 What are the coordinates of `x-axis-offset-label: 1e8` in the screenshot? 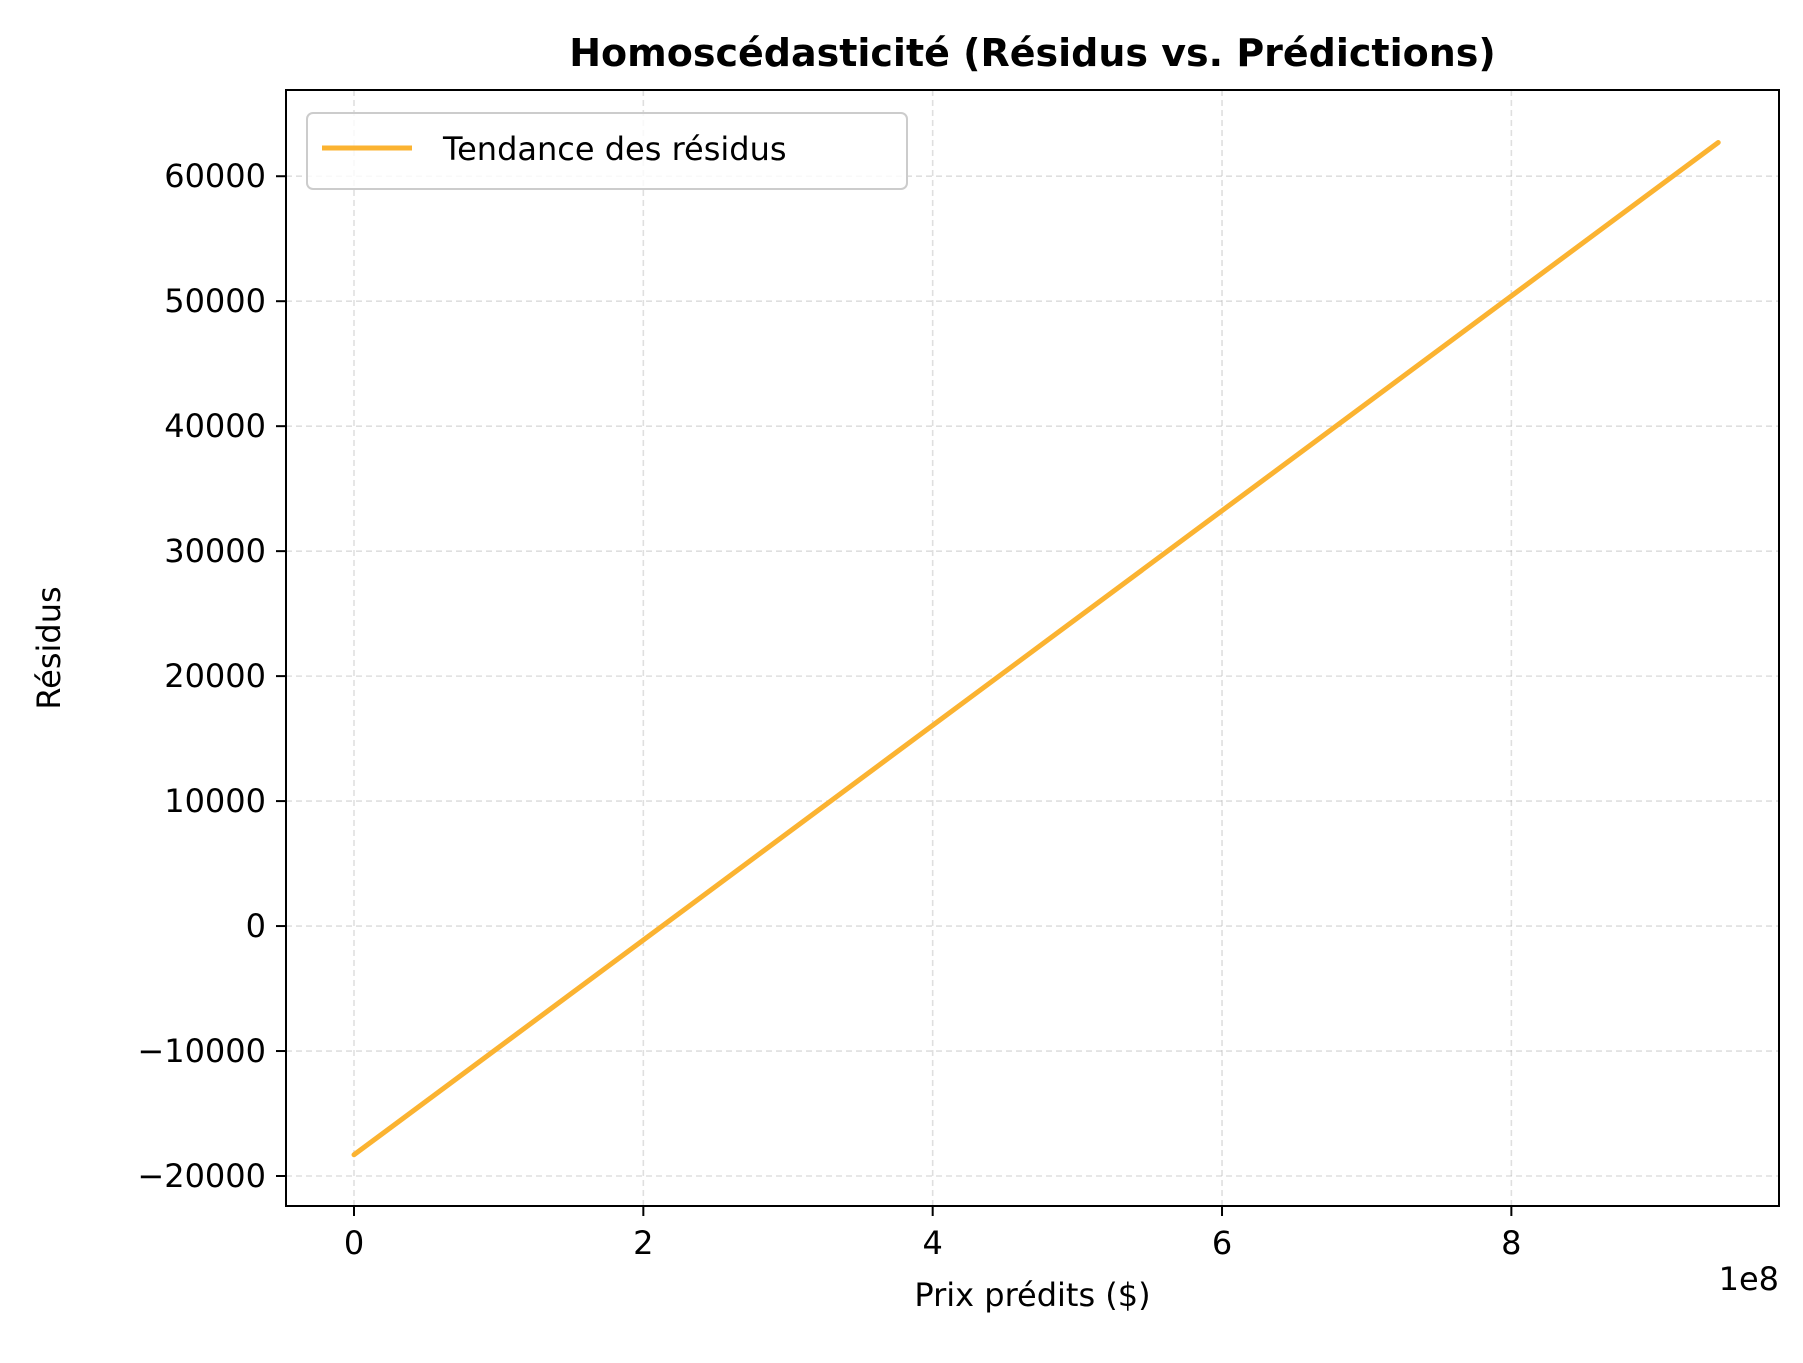 It's located at (1749, 1279).